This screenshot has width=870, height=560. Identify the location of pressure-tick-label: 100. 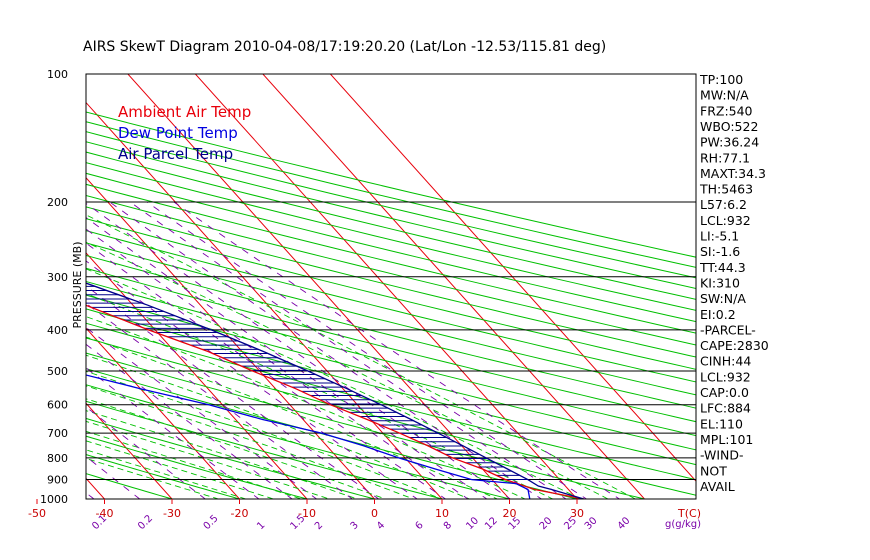
(57, 74).